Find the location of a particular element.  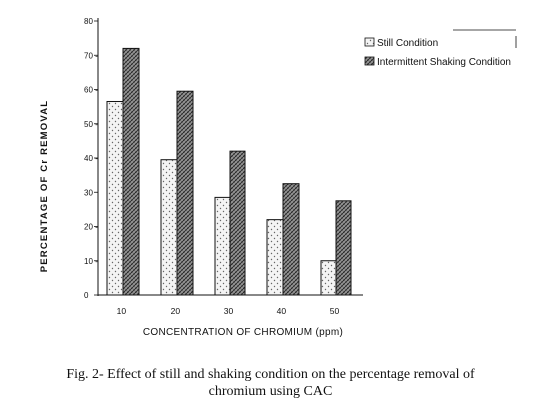

x-ticks: 10 20 30 40 50 is located at coordinates (228, 311).